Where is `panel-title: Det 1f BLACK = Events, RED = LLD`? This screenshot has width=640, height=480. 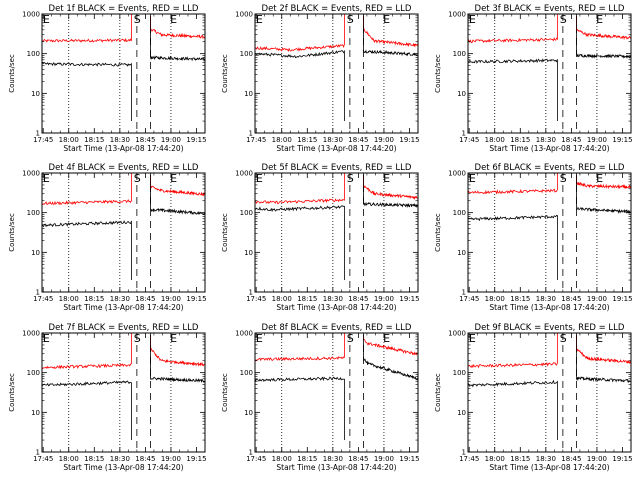 panel-title: Det 1f BLACK = Events, RED = LLD is located at coordinates (124, 9).